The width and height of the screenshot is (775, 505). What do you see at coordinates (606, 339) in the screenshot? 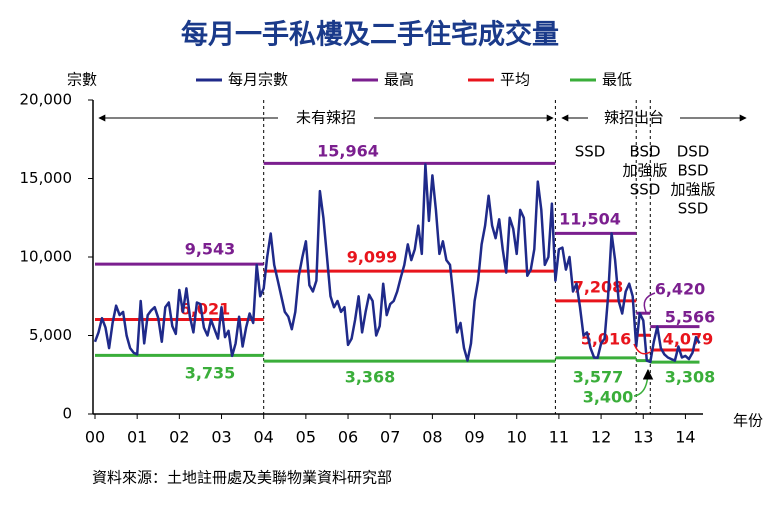
I see `level-label: 5,016` at bounding box center [606, 339].